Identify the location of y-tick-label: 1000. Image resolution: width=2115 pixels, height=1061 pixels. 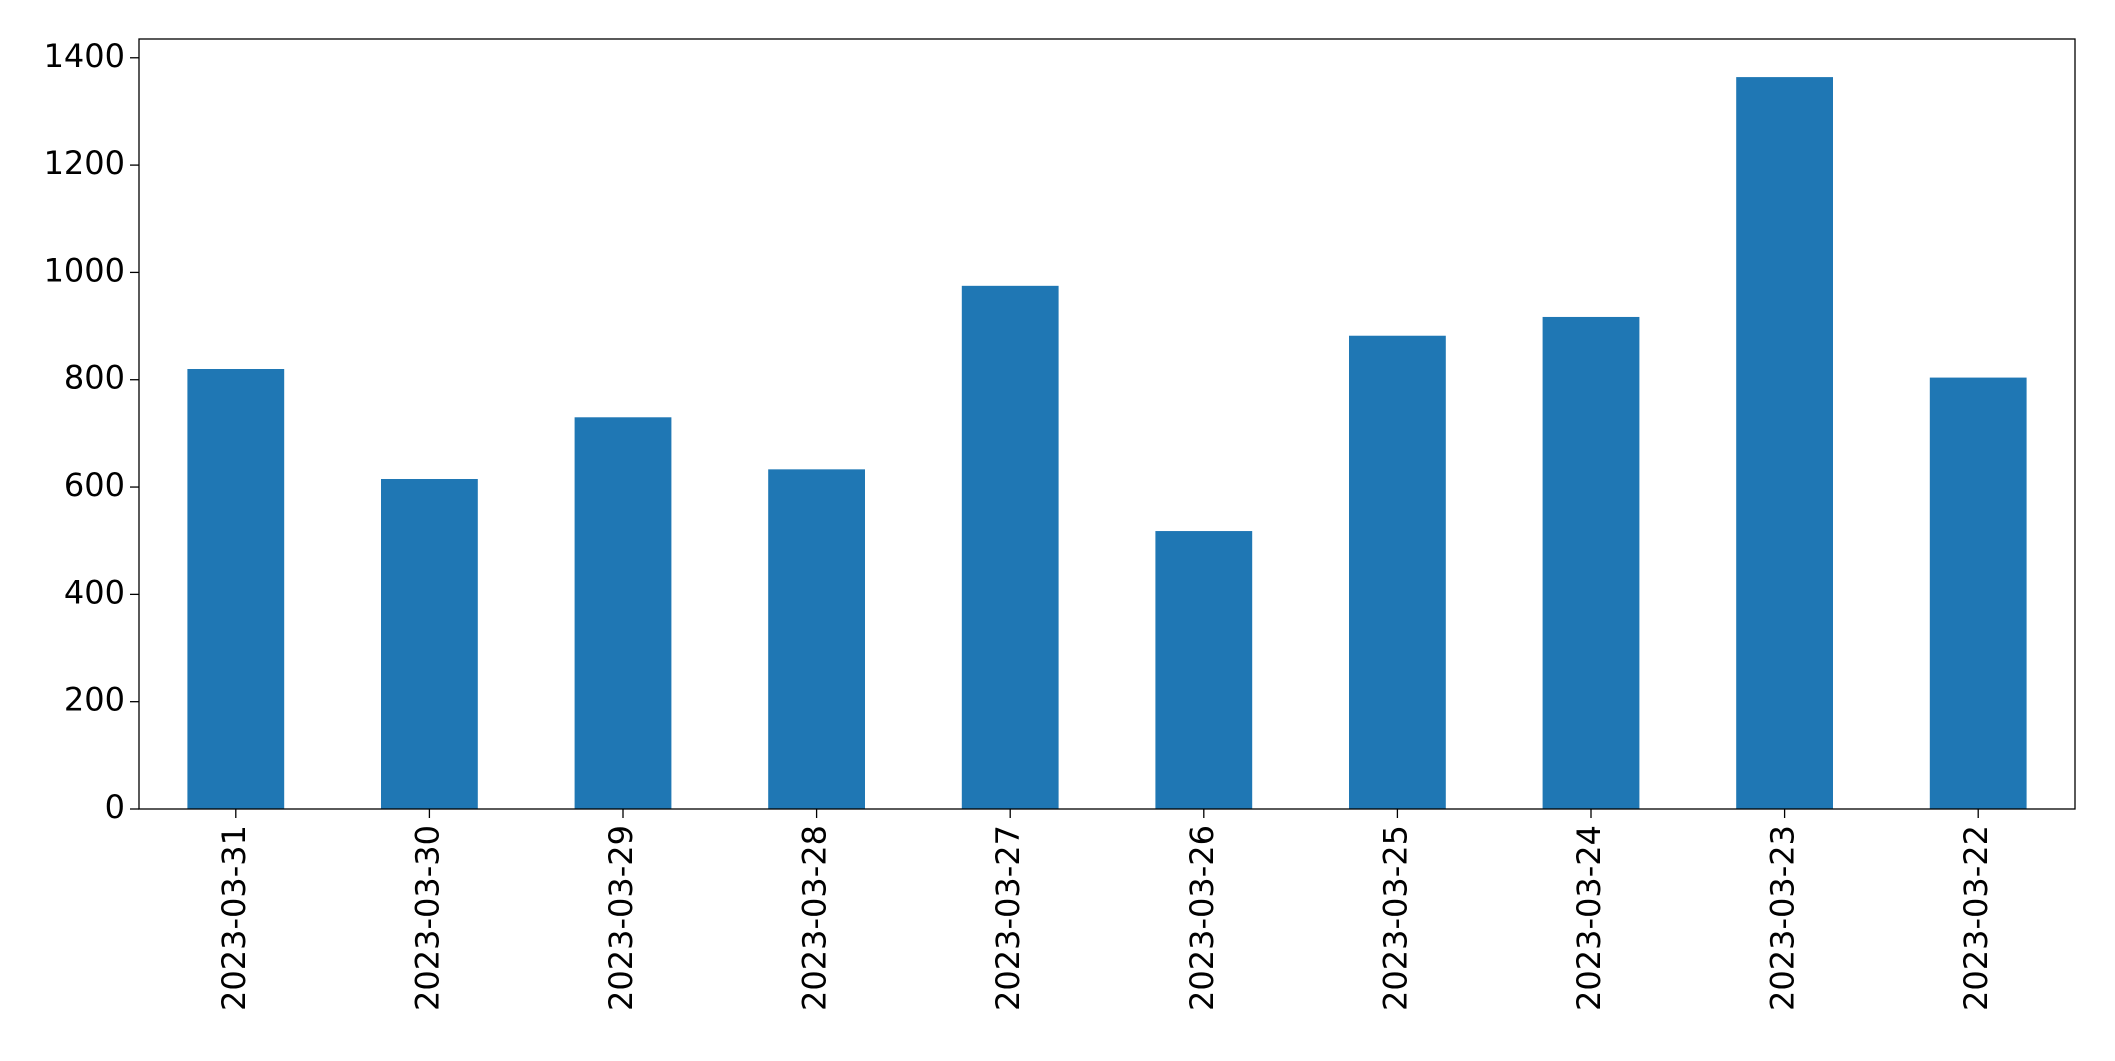
(84, 270).